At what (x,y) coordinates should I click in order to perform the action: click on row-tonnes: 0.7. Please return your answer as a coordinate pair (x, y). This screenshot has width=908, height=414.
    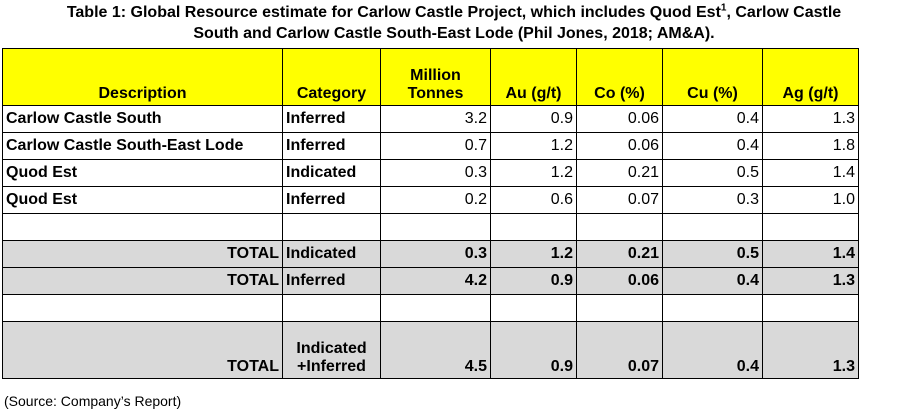
    Looking at the image, I should click on (435, 146).